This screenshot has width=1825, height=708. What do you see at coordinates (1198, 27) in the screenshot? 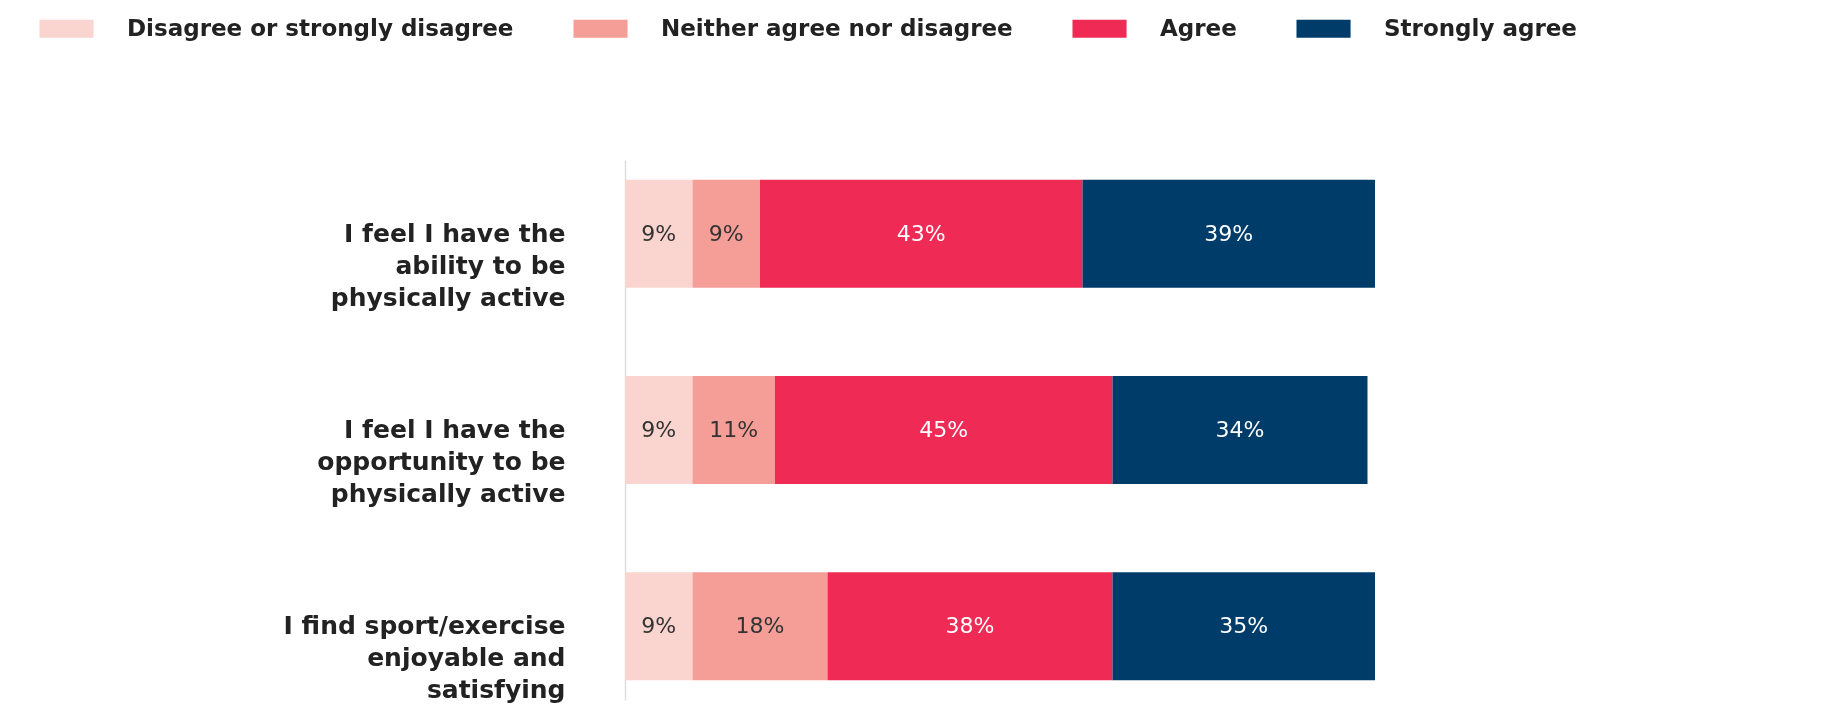
I see `legend-label: Agree` at bounding box center [1198, 27].